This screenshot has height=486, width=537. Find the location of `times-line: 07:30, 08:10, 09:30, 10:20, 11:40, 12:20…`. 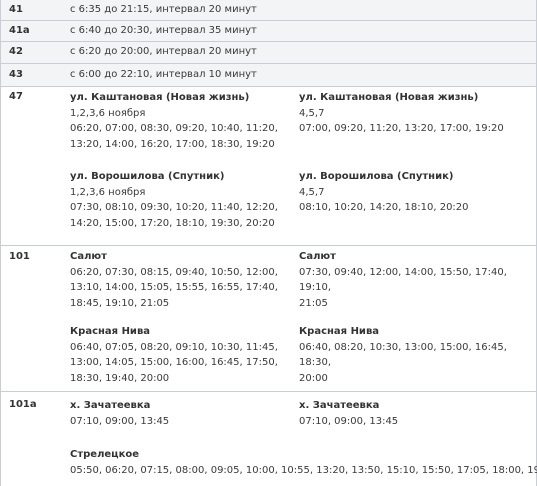

times-line: 07:30, 08:10, 09:30, 10:20, 11:40, 12:20… is located at coordinates (174, 207).